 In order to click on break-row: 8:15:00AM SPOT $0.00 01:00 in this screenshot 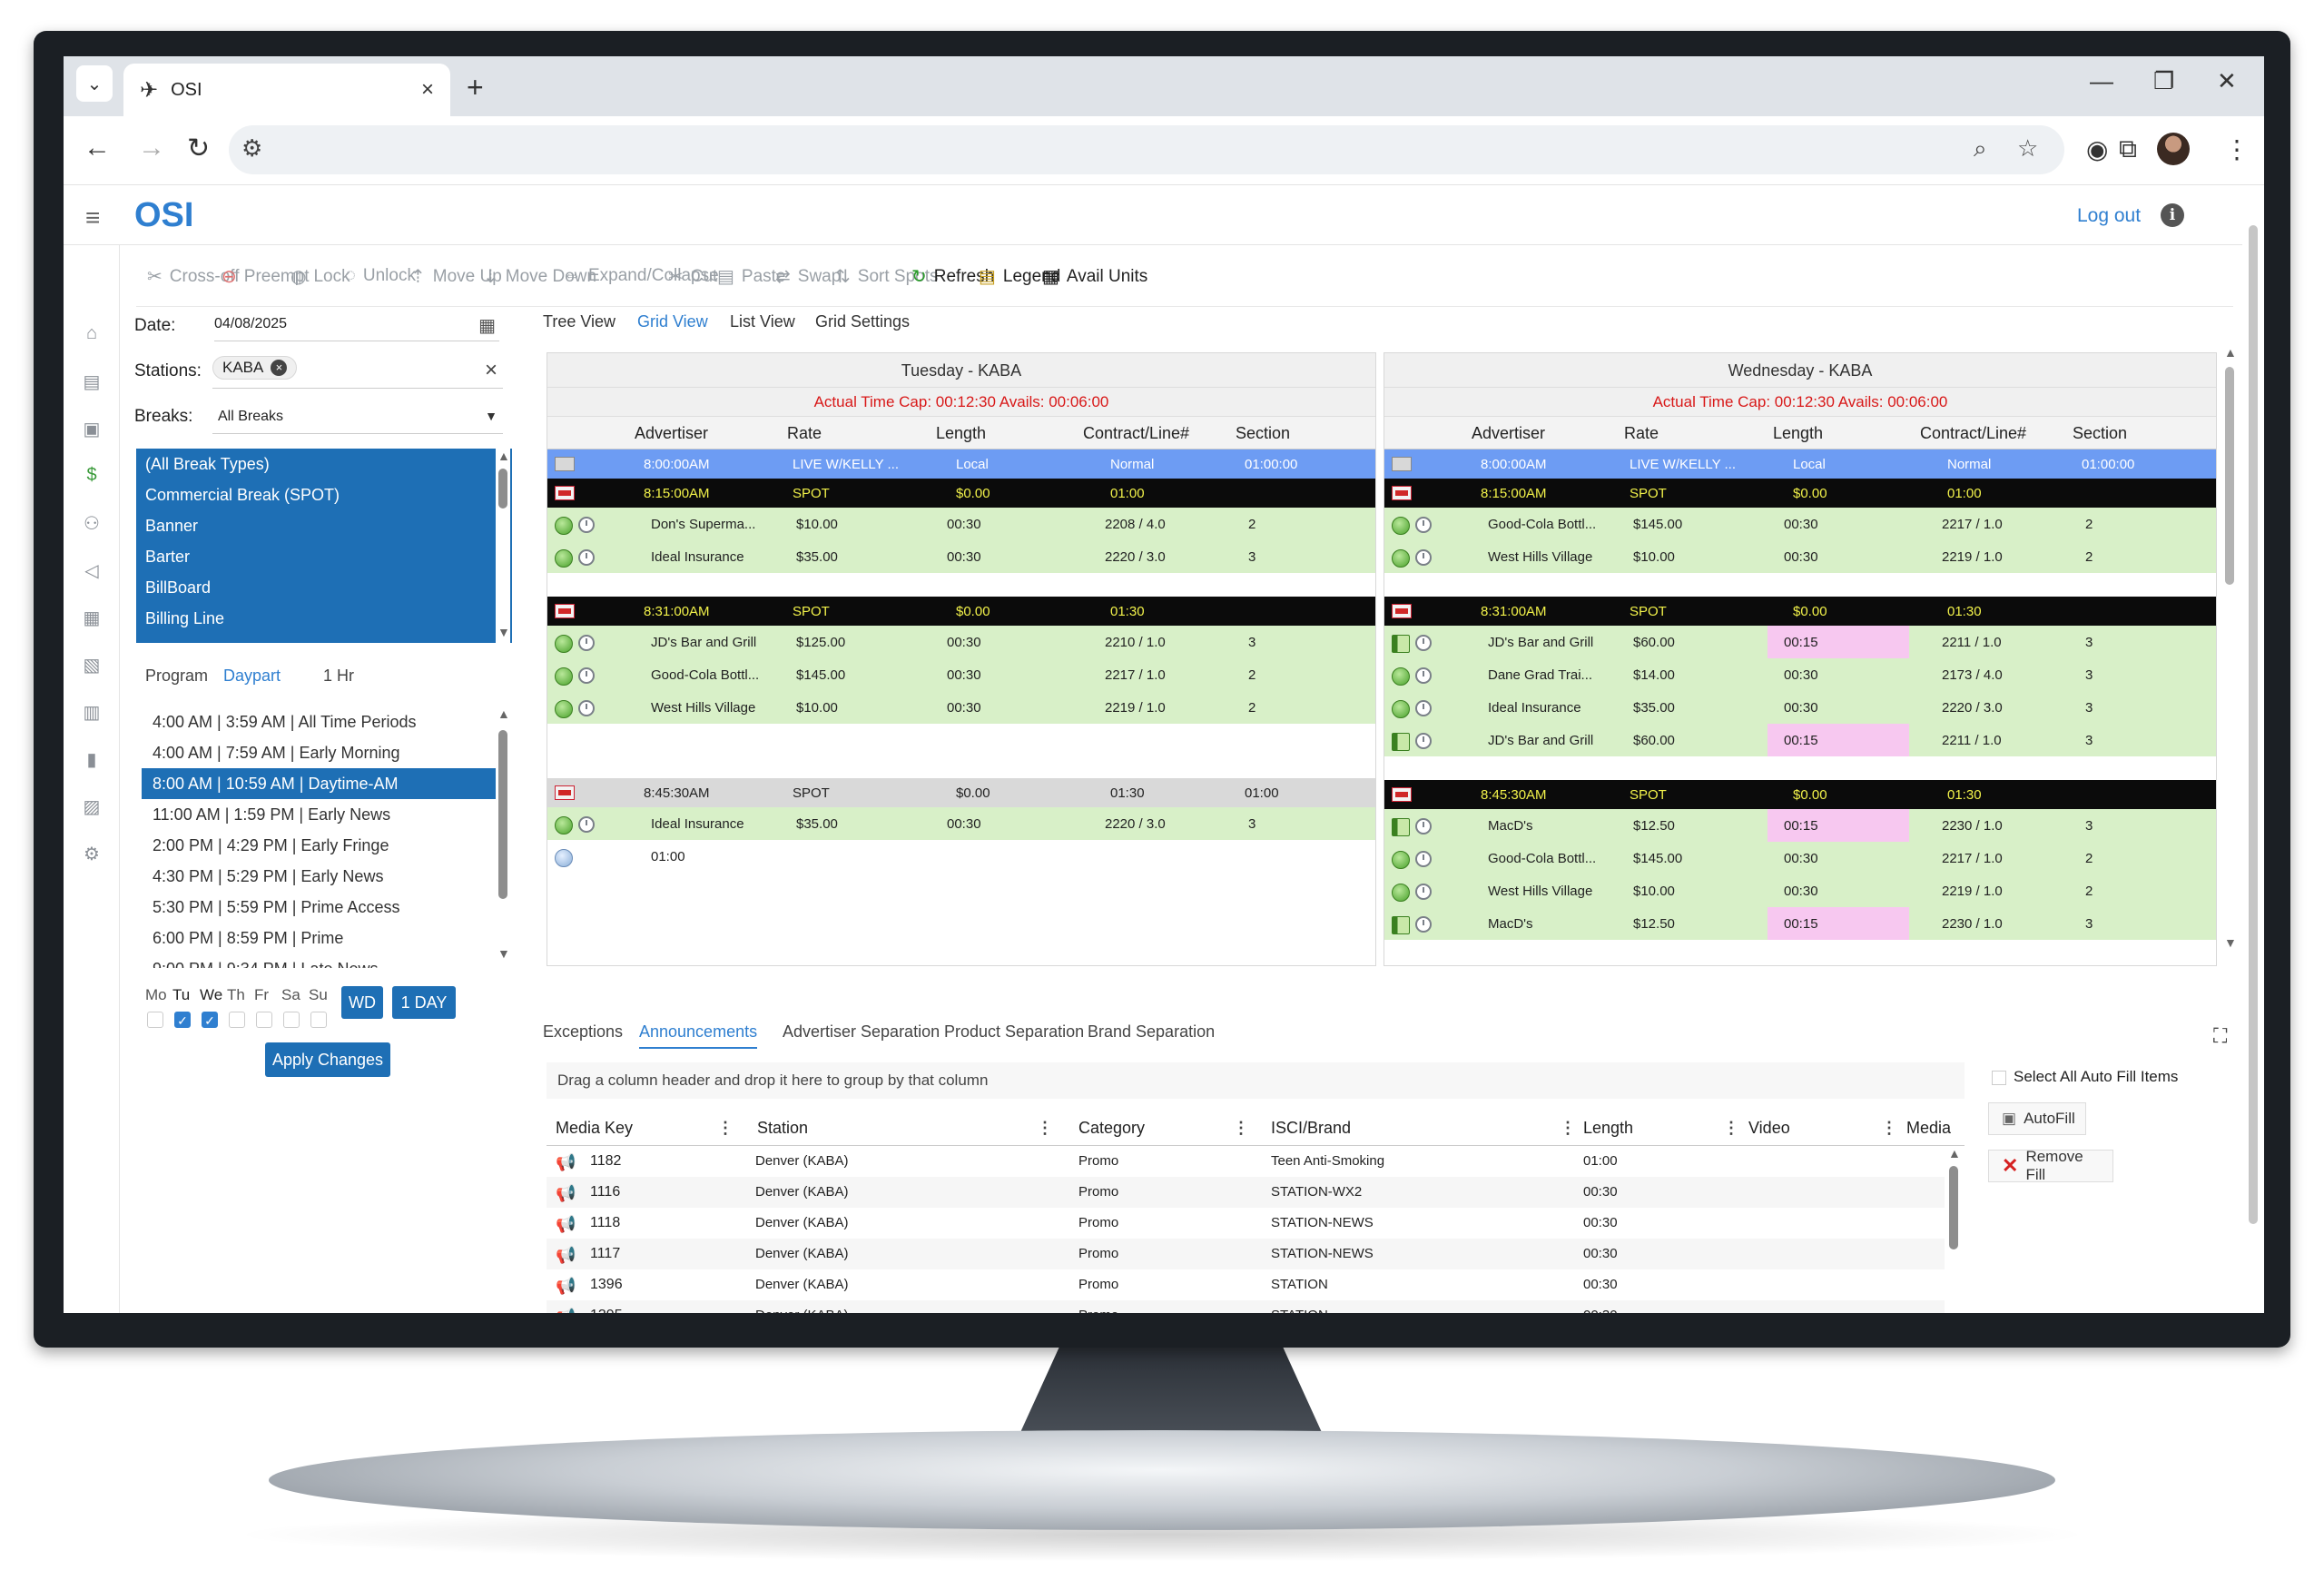, I will do `click(1800, 494)`.